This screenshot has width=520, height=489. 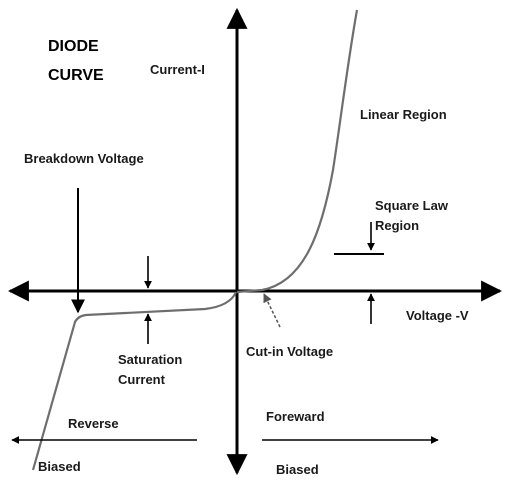 I want to click on reverse-label: Reverse, so click(x=93, y=423).